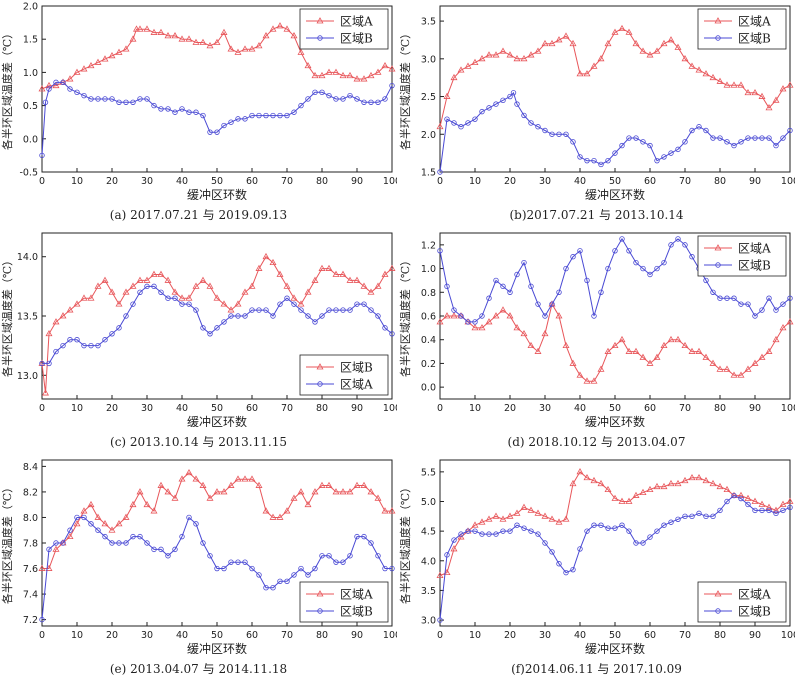  What do you see at coordinates (428, 364) in the screenshot?
I see `y-tick-label: 0.2` at bounding box center [428, 364].